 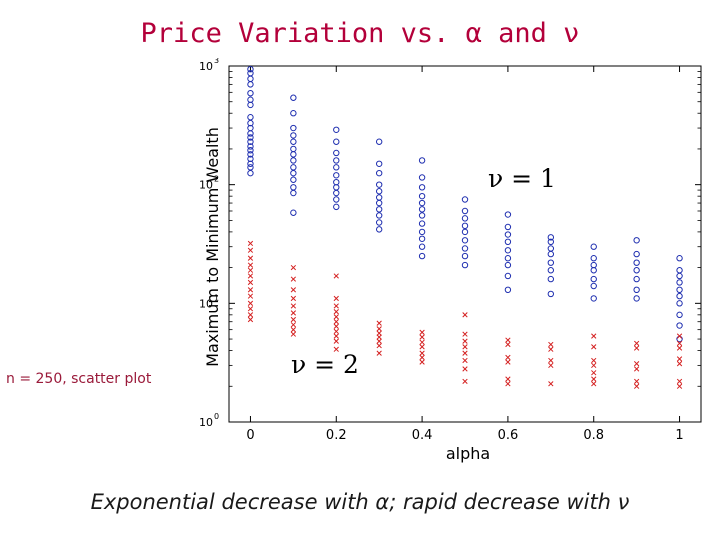 I want to click on x-axis-label: alpha, so click(x=468, y=453).